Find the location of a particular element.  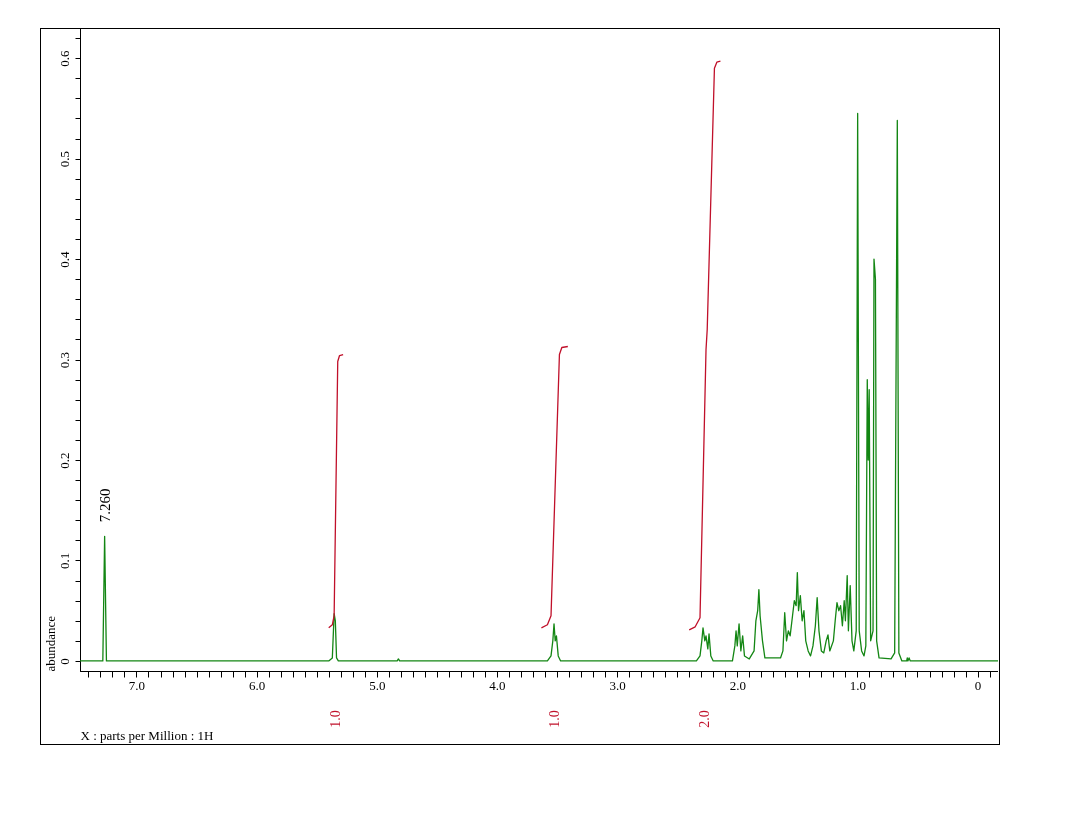

x-tick-label: 2.0 is located at coordinates (737, 685).